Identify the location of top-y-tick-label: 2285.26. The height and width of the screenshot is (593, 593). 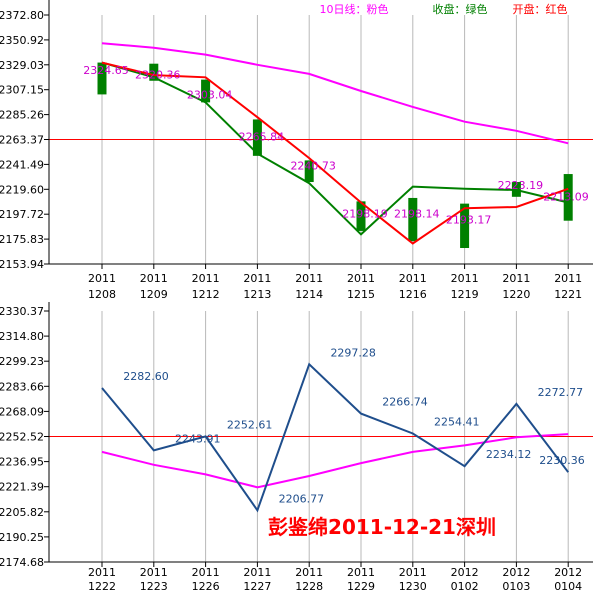
(22, 115).